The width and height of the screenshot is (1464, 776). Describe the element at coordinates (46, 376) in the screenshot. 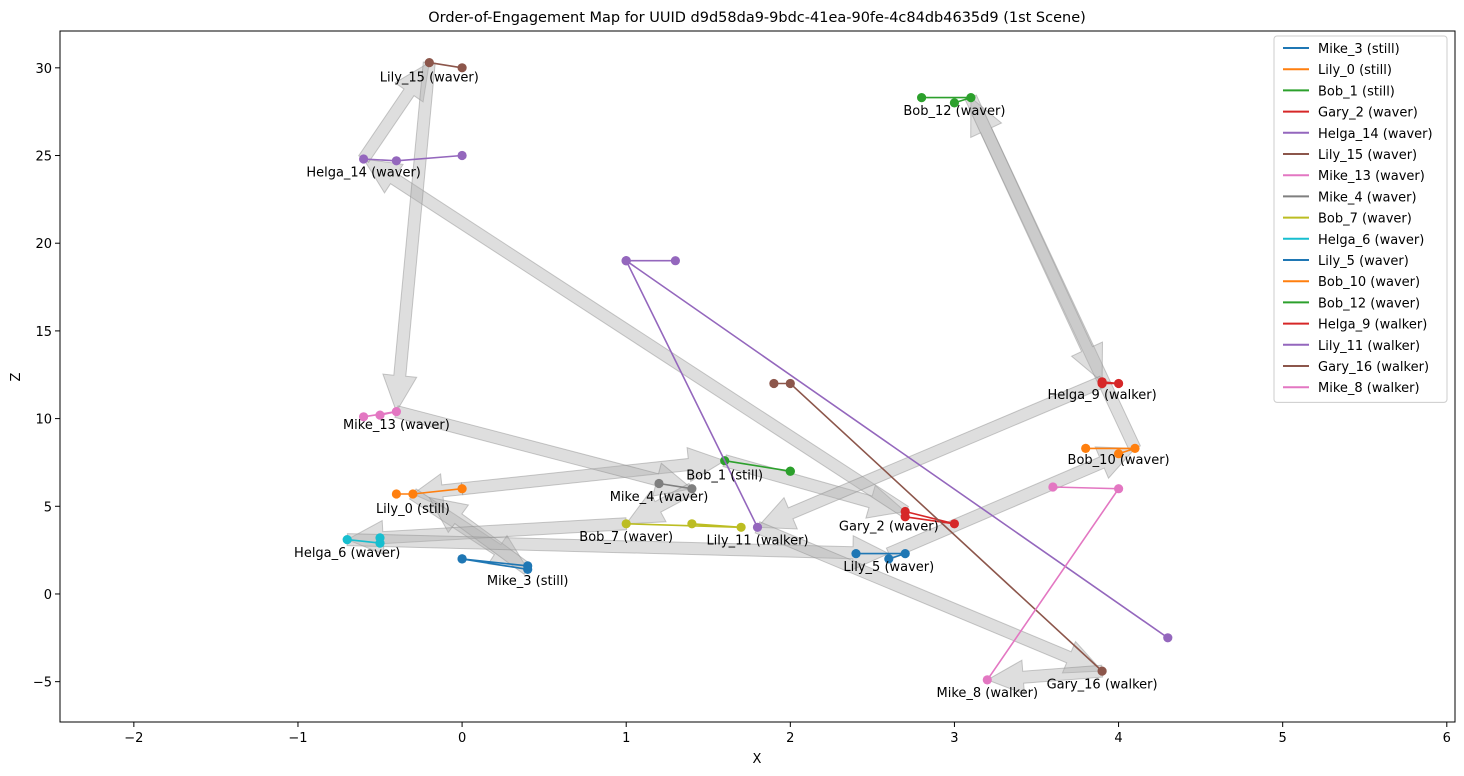

I see `y-axis-ticks: −5 0 5 10 15 20 25 30` at that location.